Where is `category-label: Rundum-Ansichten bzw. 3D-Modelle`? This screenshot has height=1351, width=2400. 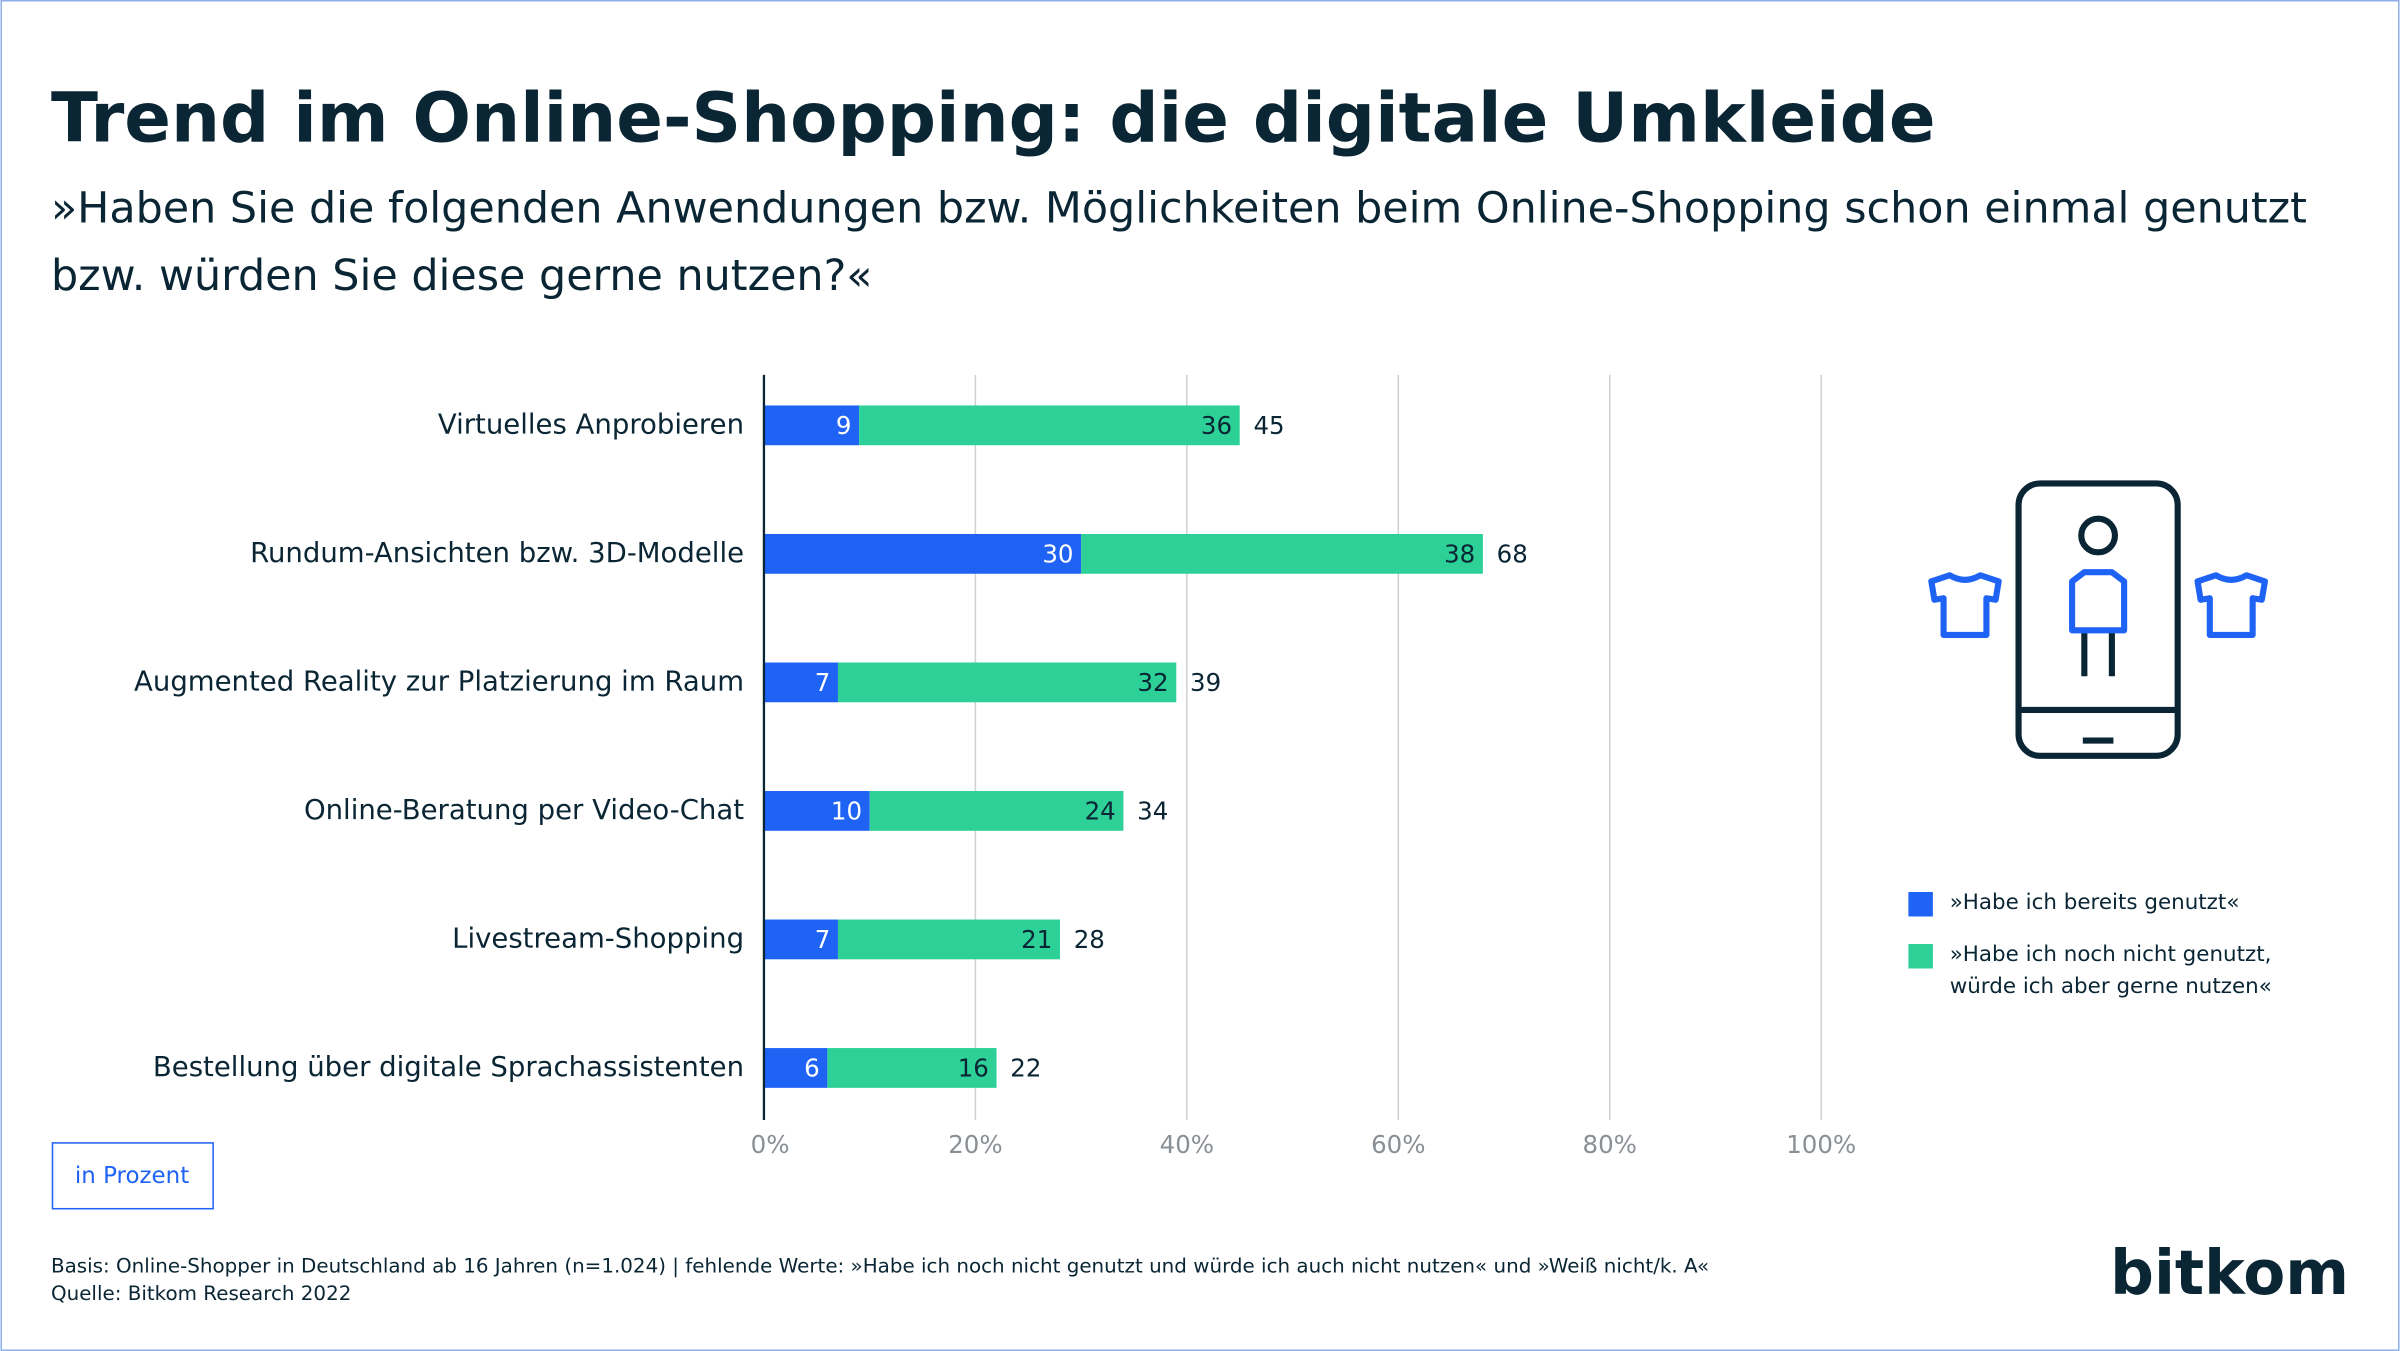
category-label: Rundum-Ansichten bzw. 3D-Modelle is located at coordinates (497, 553).